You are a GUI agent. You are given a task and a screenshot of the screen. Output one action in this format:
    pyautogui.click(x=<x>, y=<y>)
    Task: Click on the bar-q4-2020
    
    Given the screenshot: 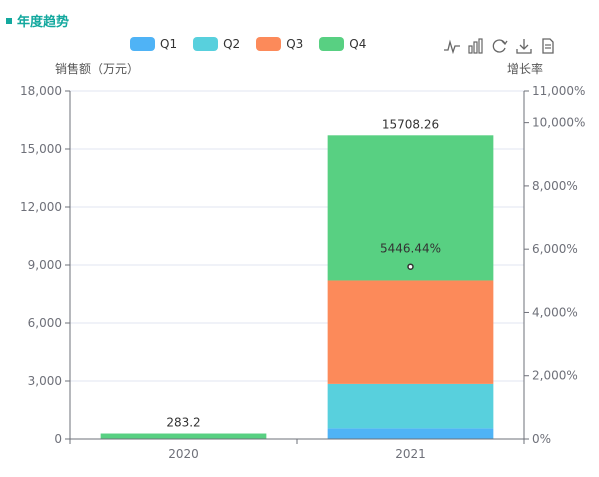 What is the action you would take?
    pyautogui.click(x=183, y=436)
    